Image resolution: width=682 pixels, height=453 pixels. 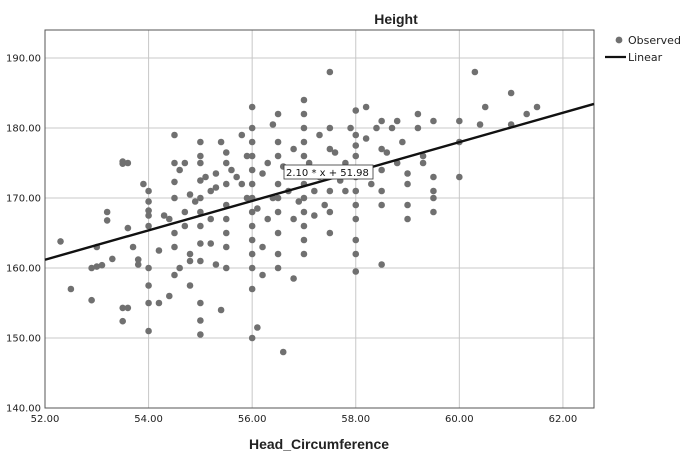 I want to click on x-tick-label: 54.00, so click(x=148, y=419).